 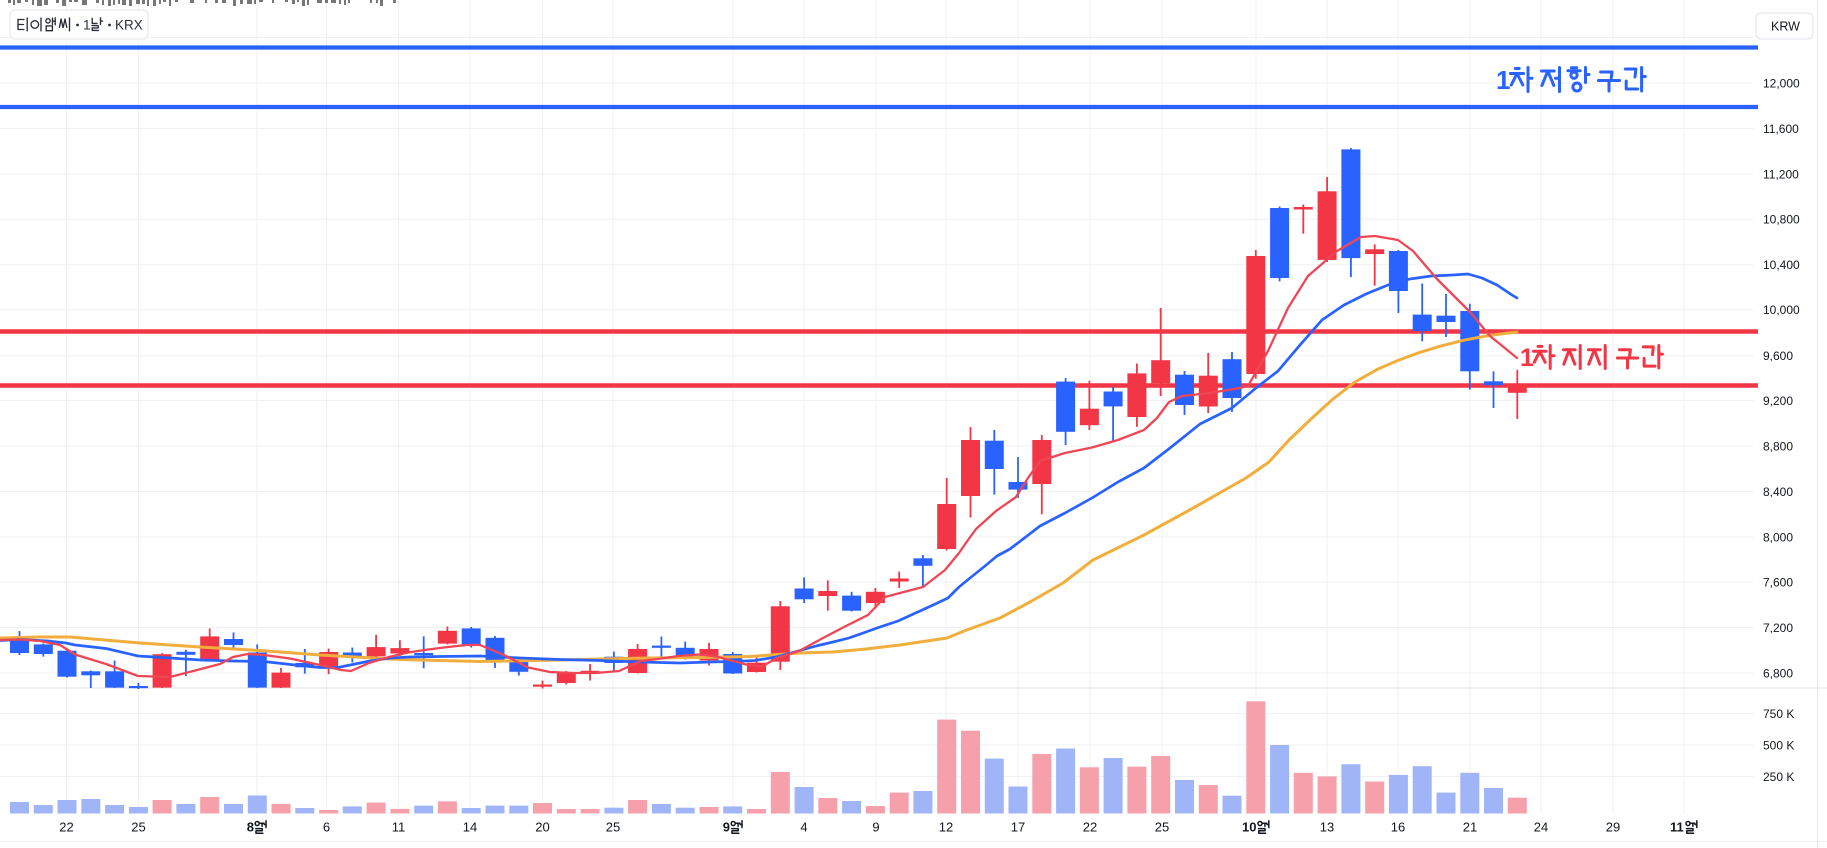 I want to click on svg-text: 7,600, so click(x=1778, y=582).